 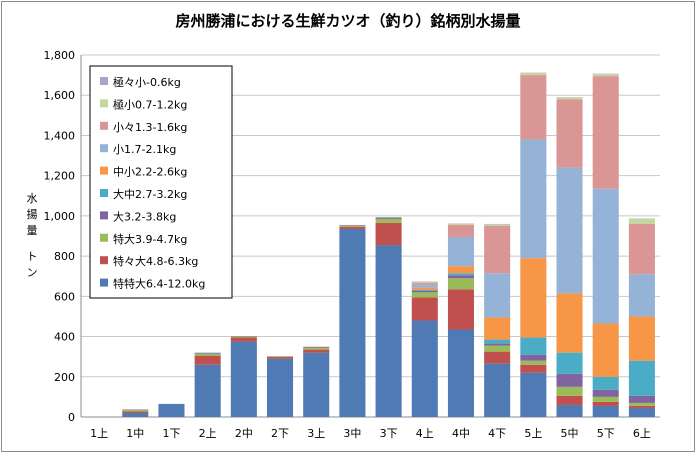 I want to click on x-tick-label: 2上, so click(x=208, y=433).